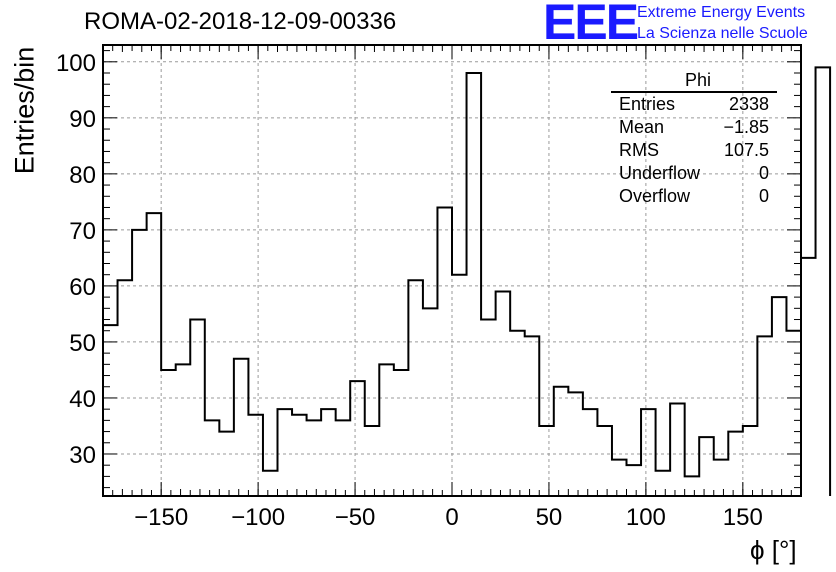  Describe the element at coordinates (24, 110) in the screenshot. I see `y-axis-label: Entries/bin` at that location.